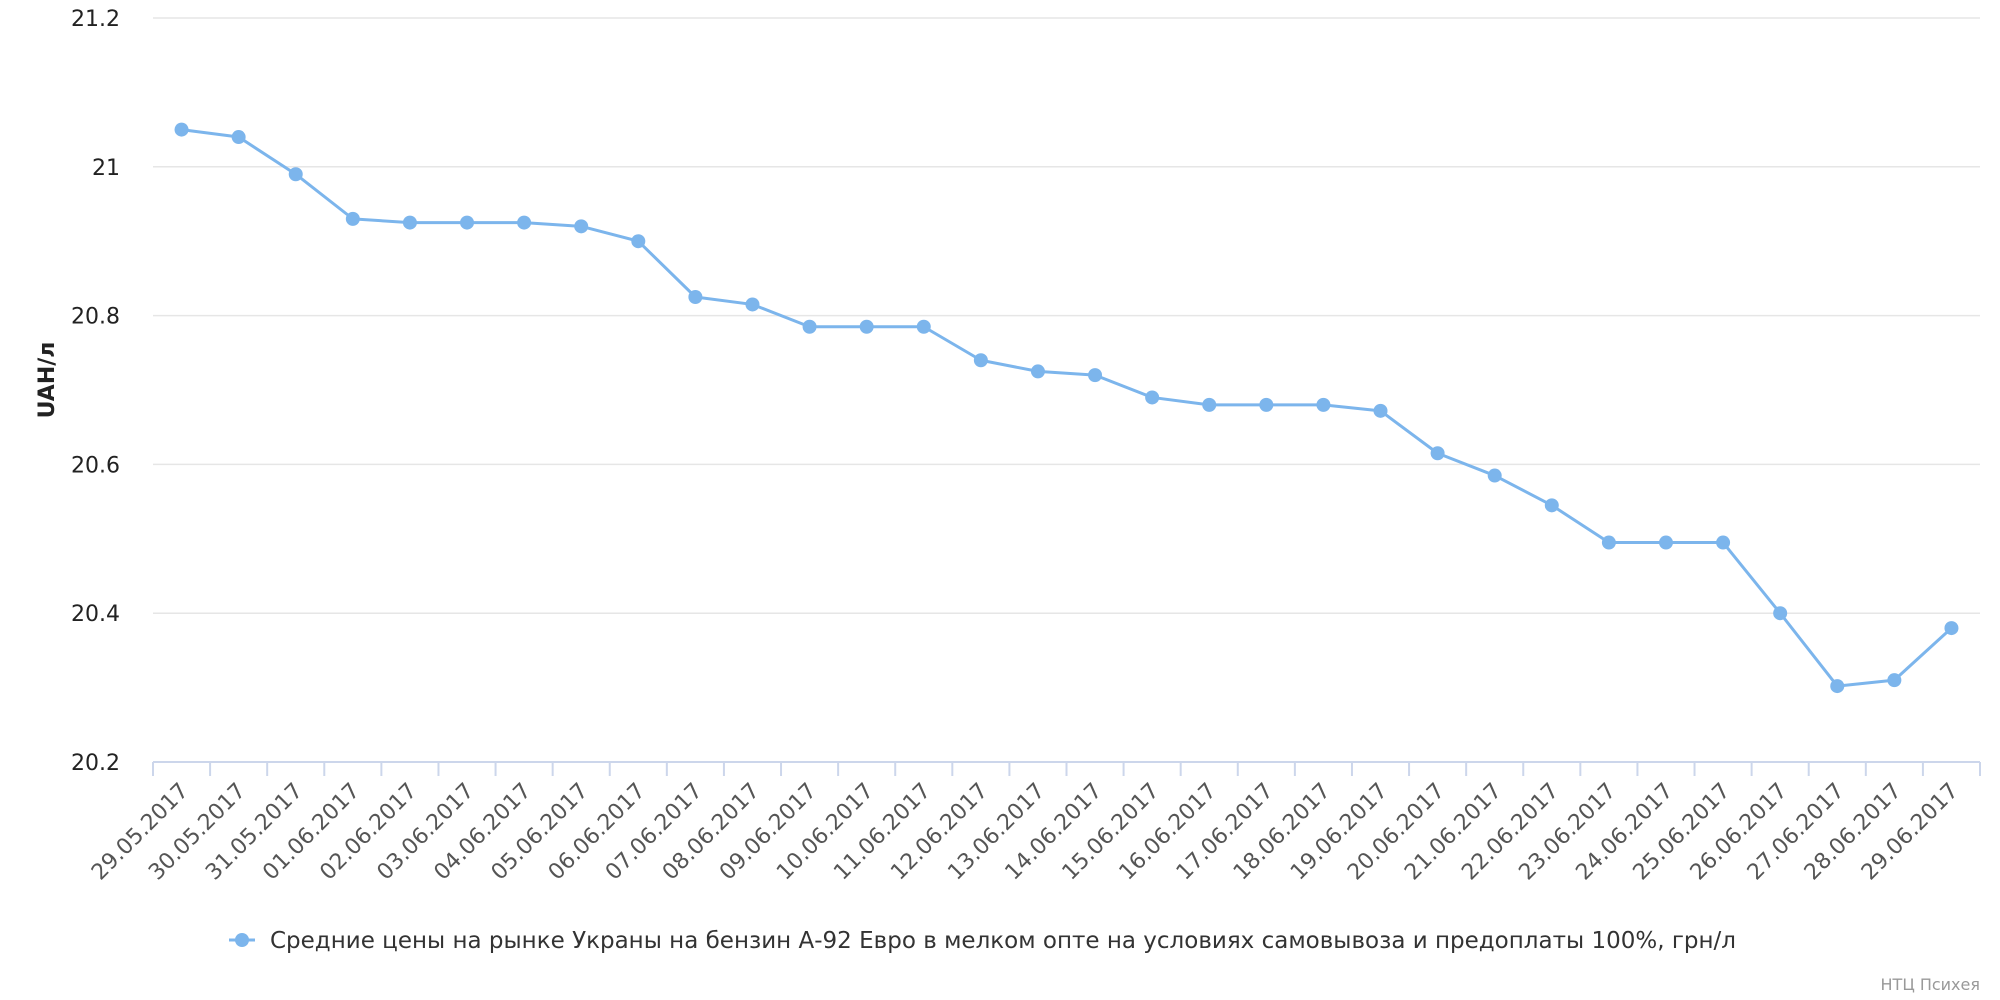 This screenshot has width=2000, height=1000. I want to click on y-tick-label: 21.2, so click(95, 19).